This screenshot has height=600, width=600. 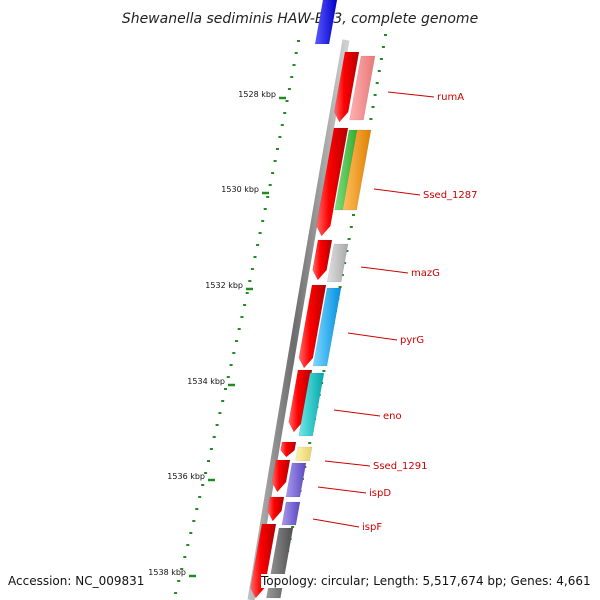 What do you see at coordinates (380, 493) in the screenshot?
I see `gene-label: ispD` at bounding box center [380, 493].